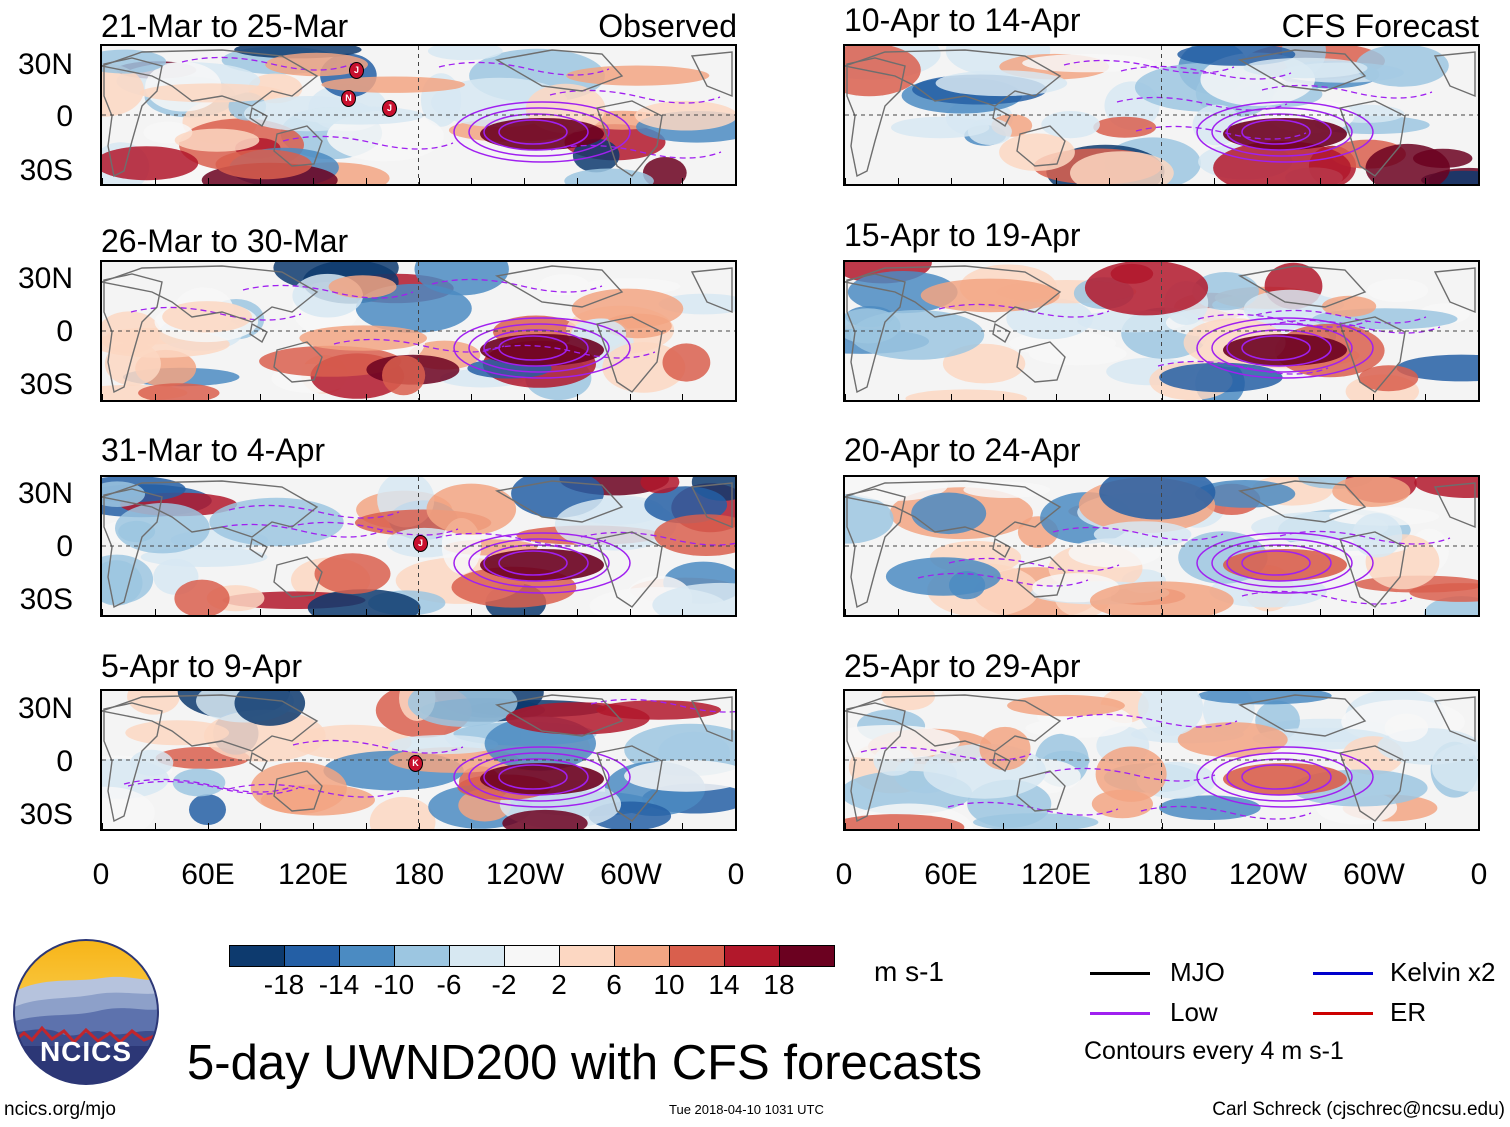  What do you see at coordinates (101, 874) in the screenshot?
I see `xlabel-obs-0: 0` at bounding box center [101, 874].